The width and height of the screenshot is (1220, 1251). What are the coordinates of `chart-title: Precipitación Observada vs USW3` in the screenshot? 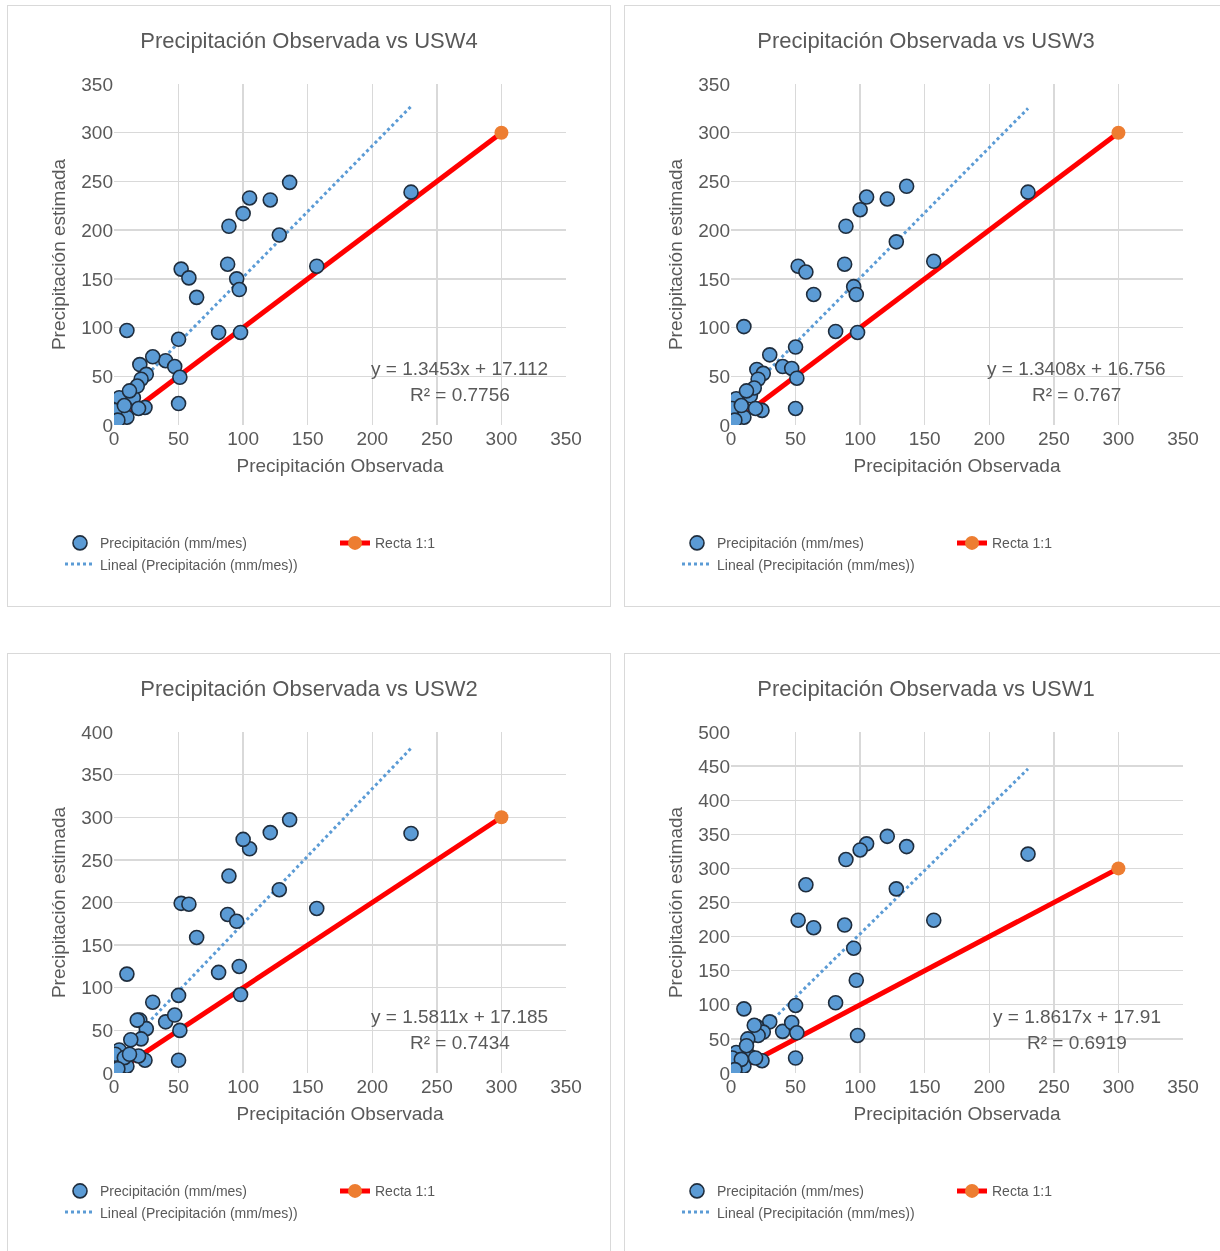 It's located at (926, 41).